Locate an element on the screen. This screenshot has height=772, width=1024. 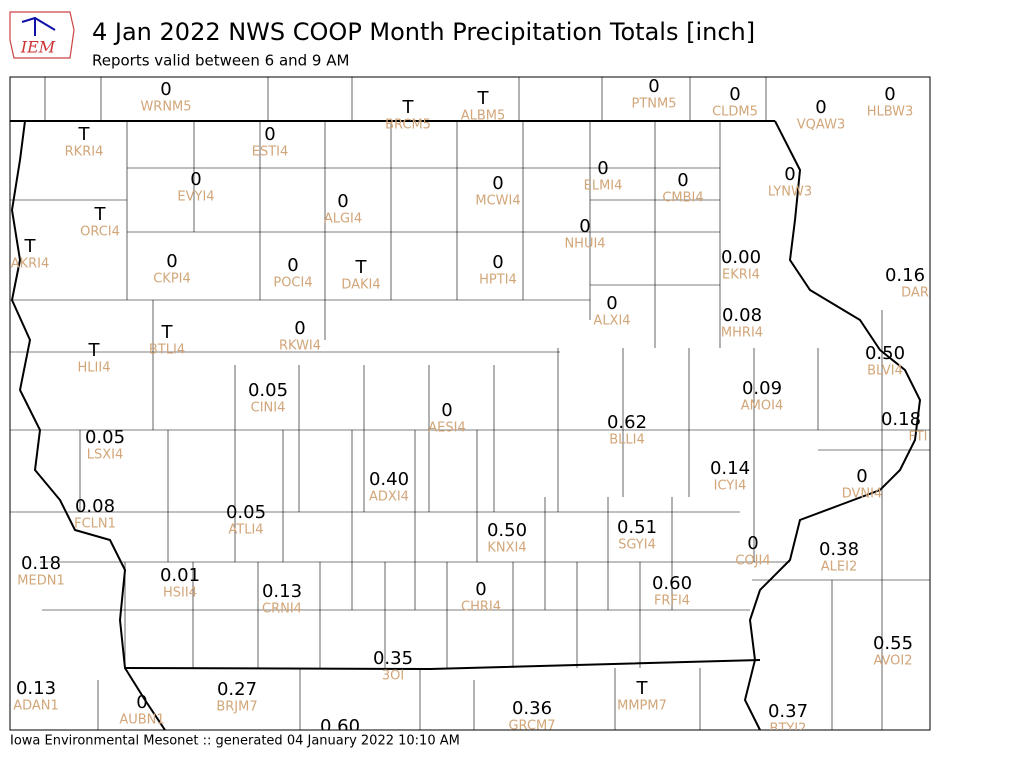
station-id: MCWI4 is located at coordinates (497, 201).